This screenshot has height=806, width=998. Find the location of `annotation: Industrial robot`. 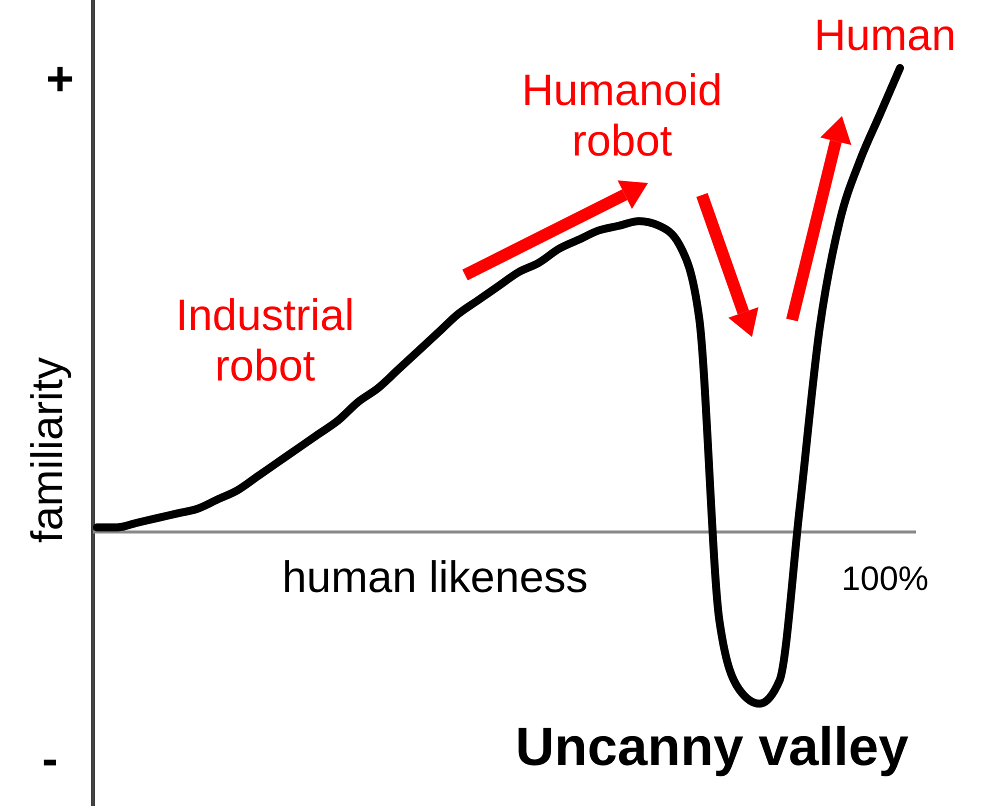

annotation: Industrial robot is located at coordinates (265, 341).